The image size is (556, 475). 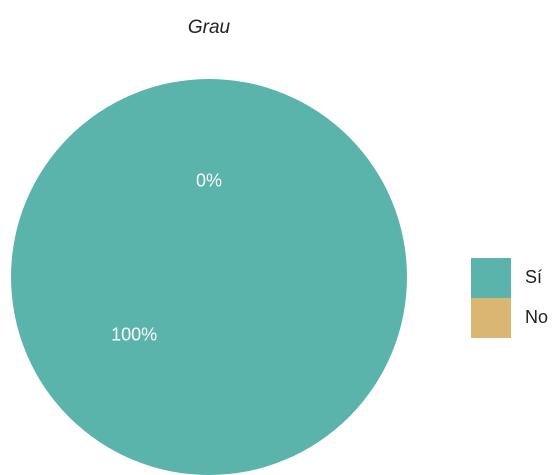 I want to click on legend-label: Sí, so click(x=533, y=277).